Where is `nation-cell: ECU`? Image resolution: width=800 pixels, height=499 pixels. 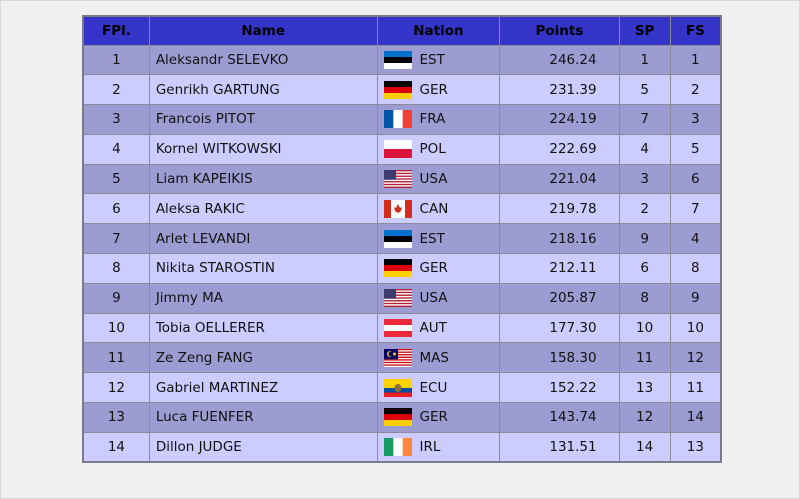 nation-cell: ECU is located at coordinates (438, 388).